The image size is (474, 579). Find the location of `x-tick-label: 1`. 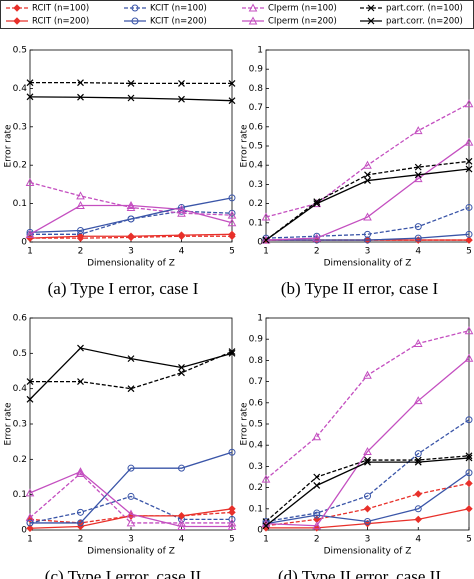

x-tick-label: 1 is located at coordinates (266, 540).